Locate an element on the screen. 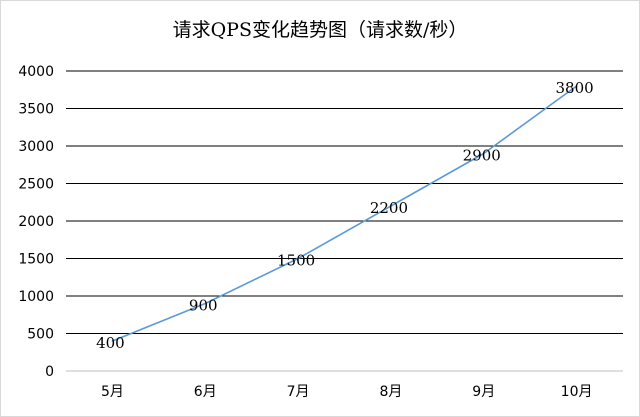 This screenshot has height=417, width=640. x-tick-label: 6月 is located at coordinates (205, 392).